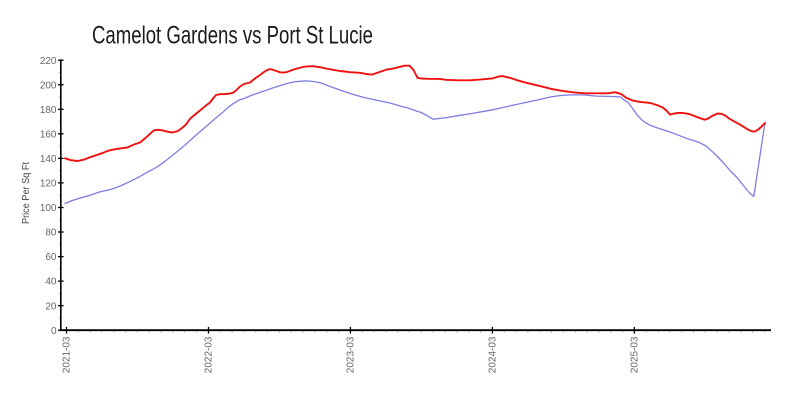  Describe the element at coordinates (51, 282) in the screenshot. I see `svg-text: 40` at that location.